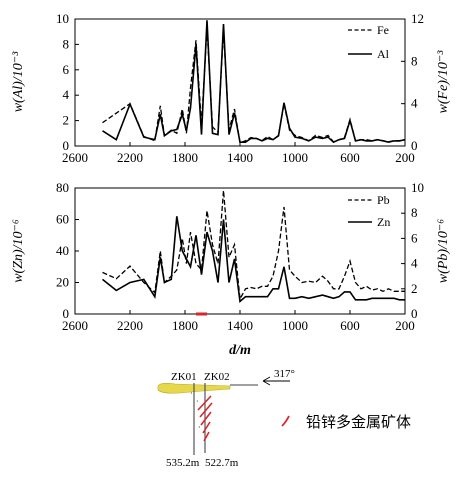  Describe the element at coordinates (240, 350) in the screenshot. I see `x-axis-label: d/m` at that location.